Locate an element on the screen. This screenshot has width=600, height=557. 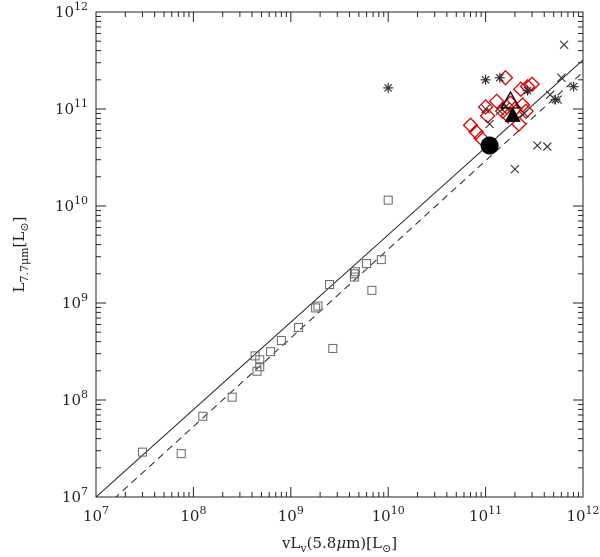
x-axis-label: vLv(5.8μm)[L⊙] is located at coordinates (339, 544).